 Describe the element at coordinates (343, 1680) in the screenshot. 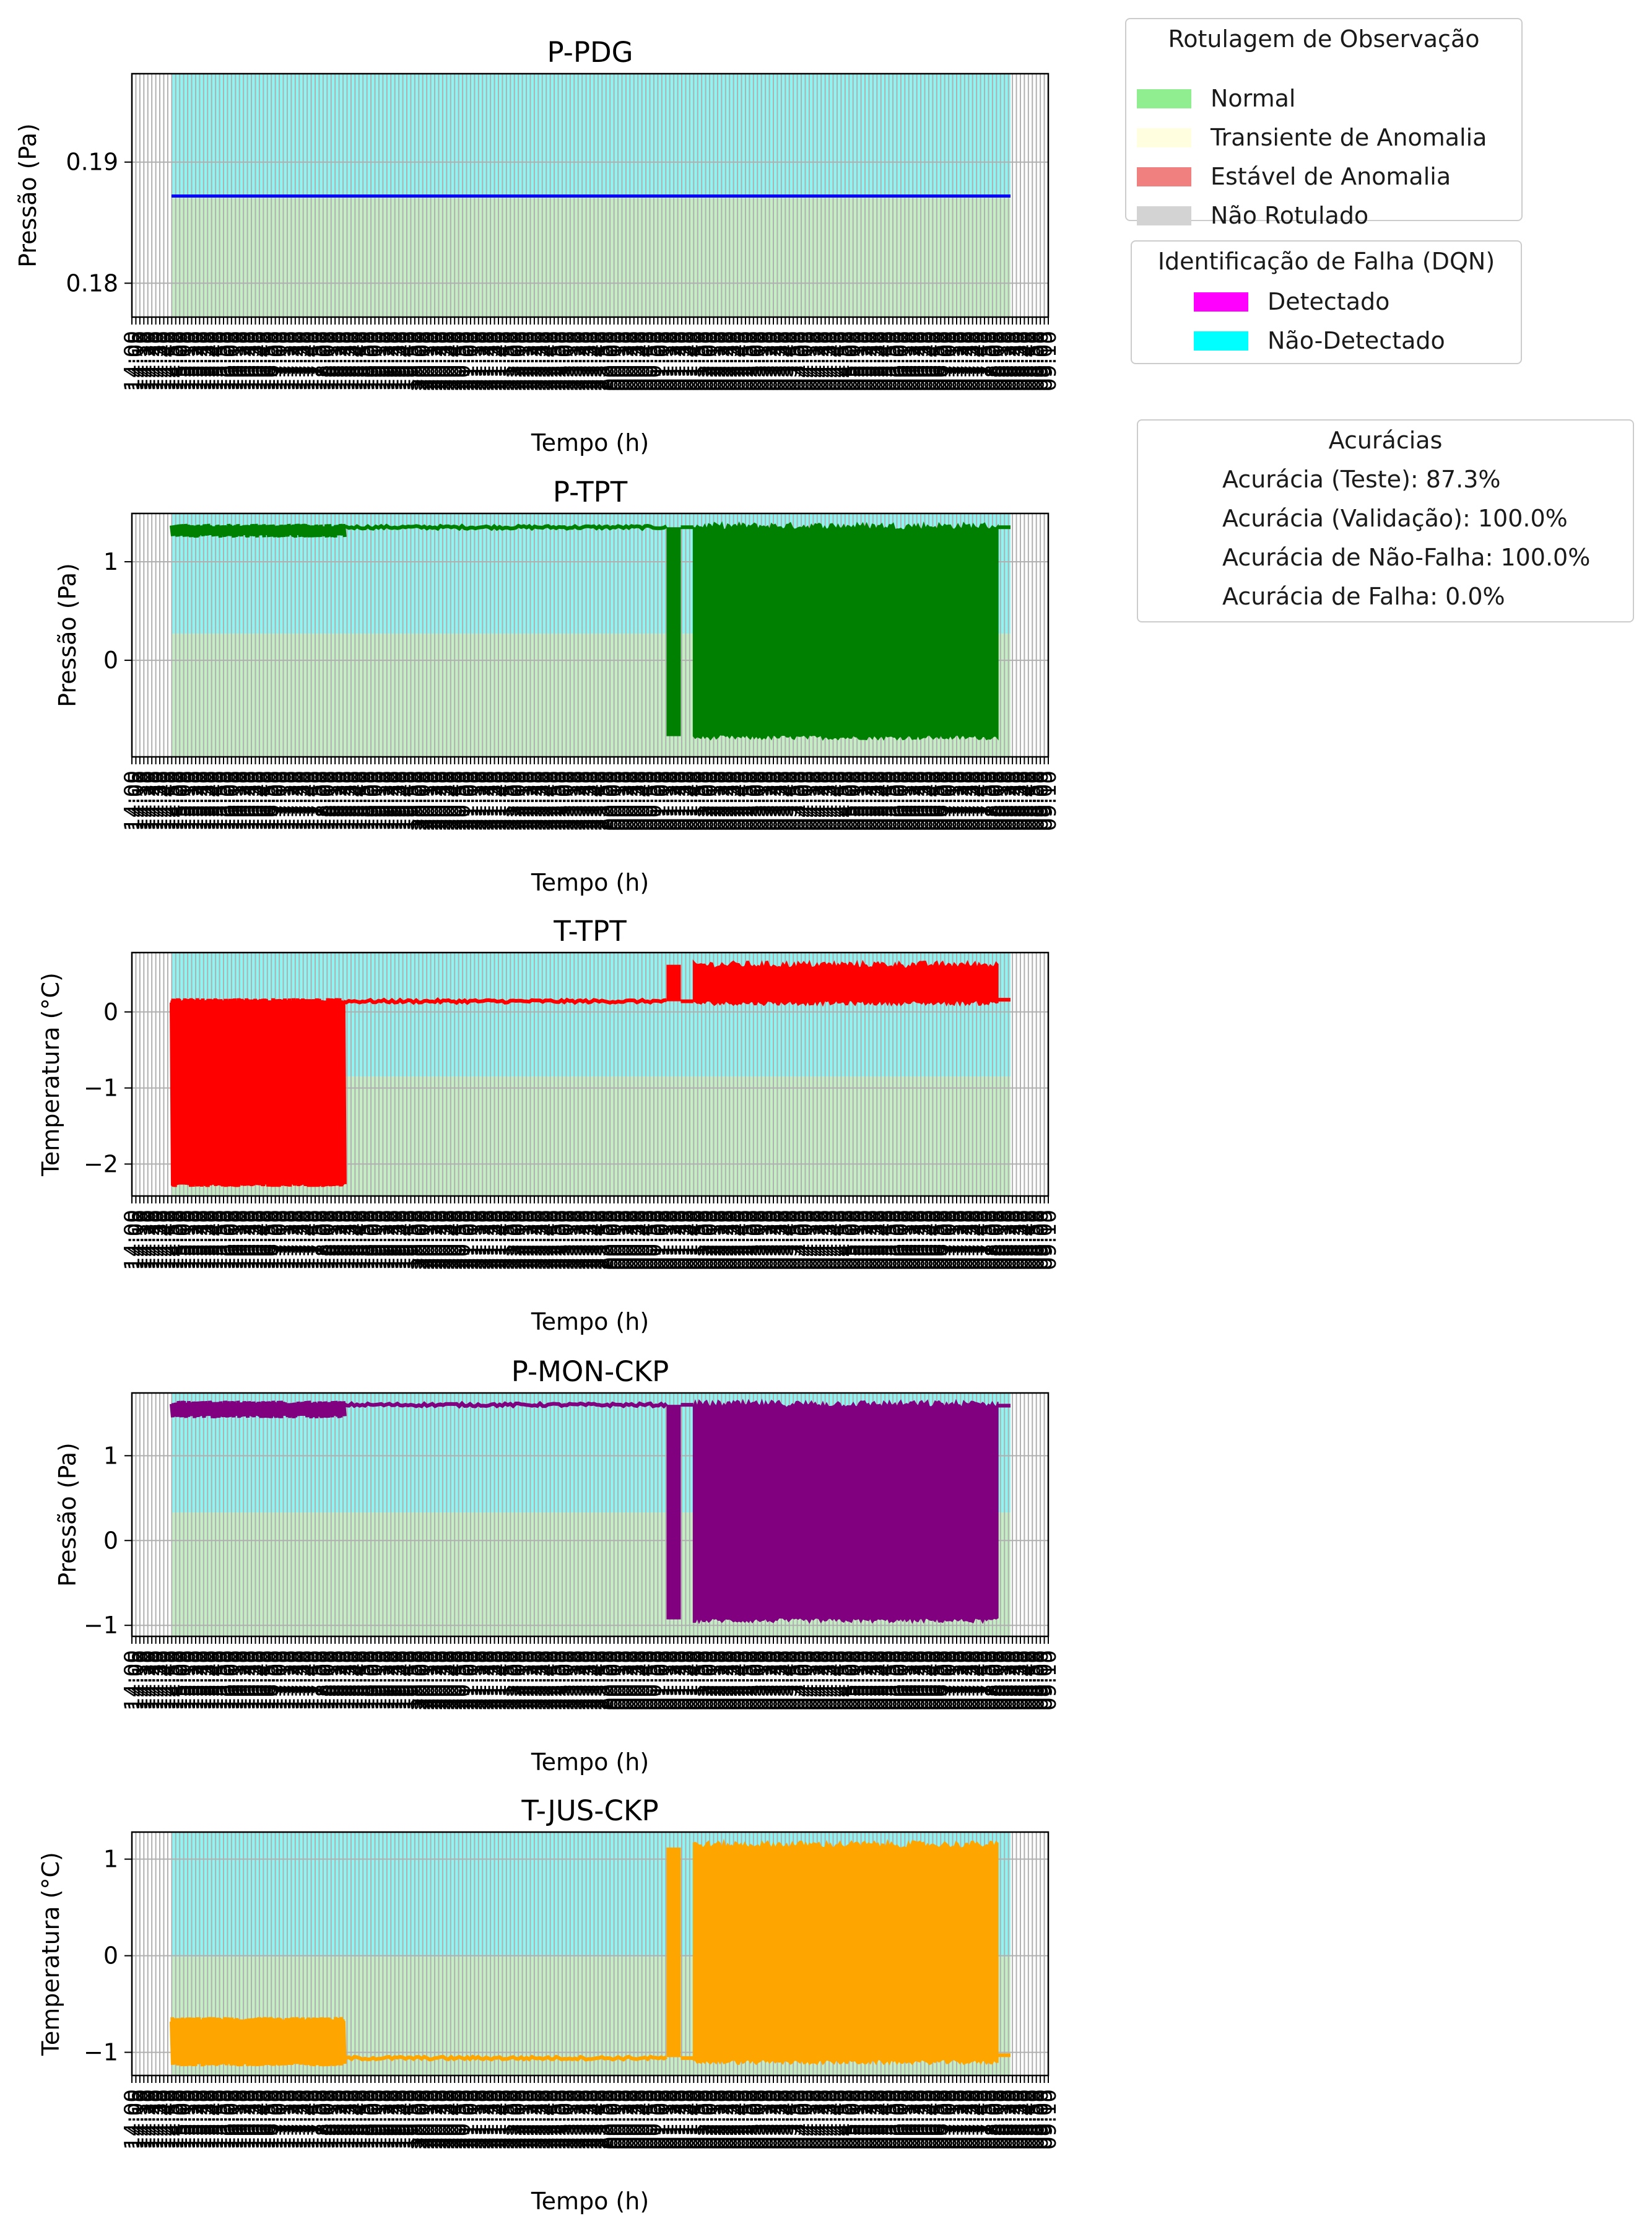

I see `x-tick-label: 18:25` at that location.